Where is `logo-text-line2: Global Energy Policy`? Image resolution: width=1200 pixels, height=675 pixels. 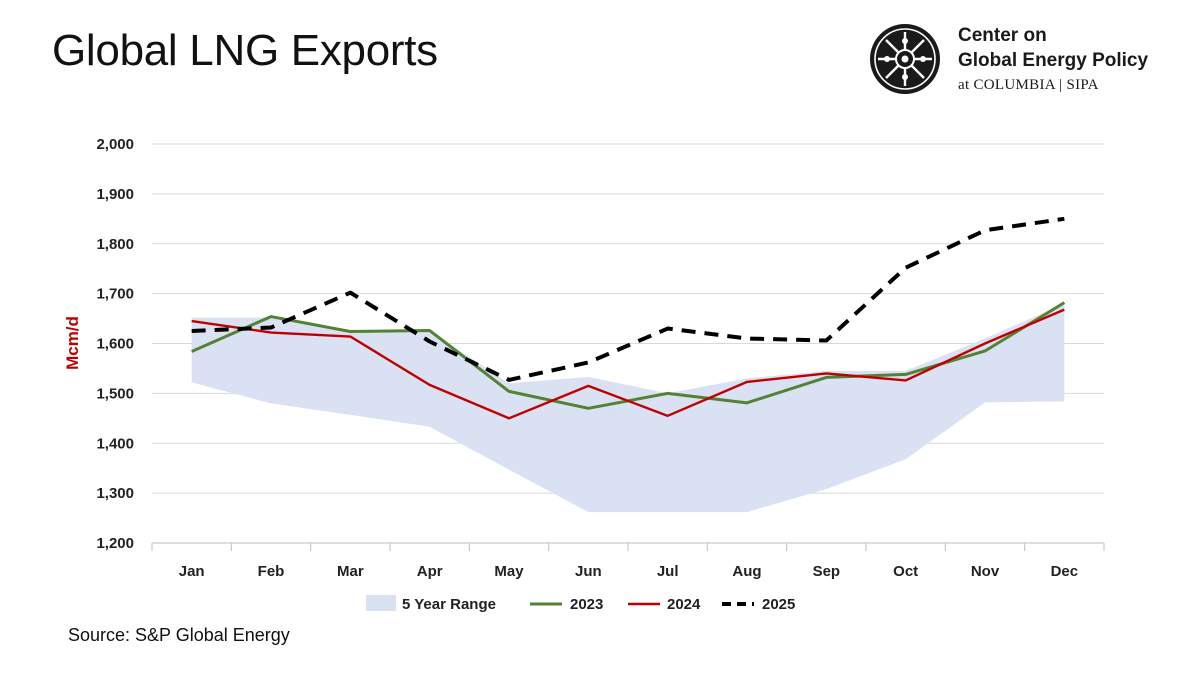 logo-text-line2: Global Energy Policy is located at coordinates (1053, 60).